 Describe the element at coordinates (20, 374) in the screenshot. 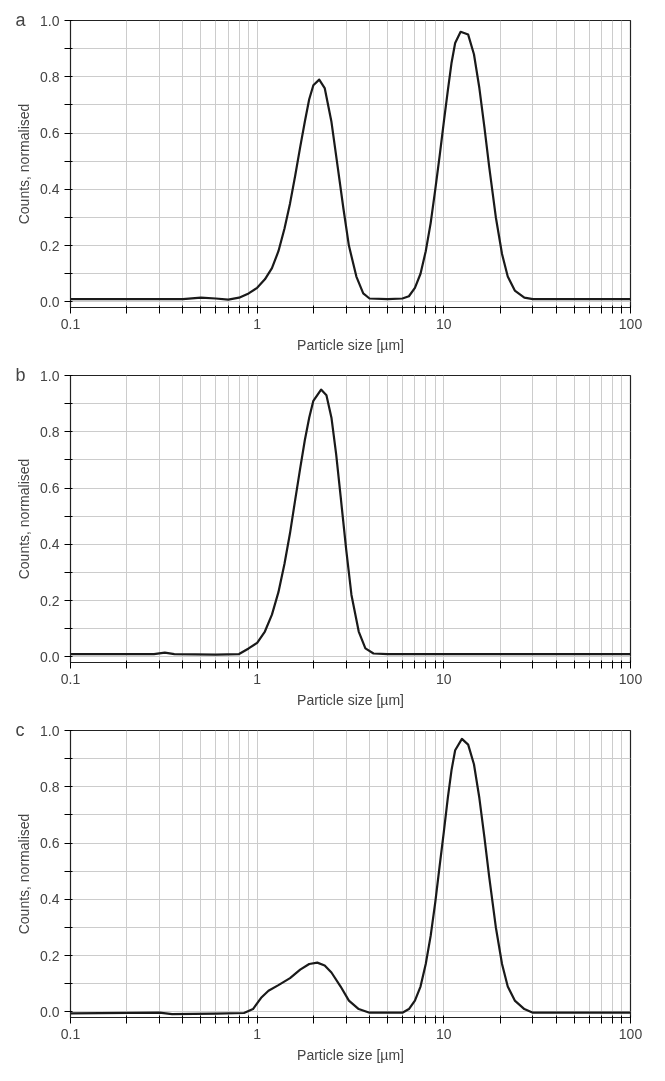

I see `chart-title: b` at that location.